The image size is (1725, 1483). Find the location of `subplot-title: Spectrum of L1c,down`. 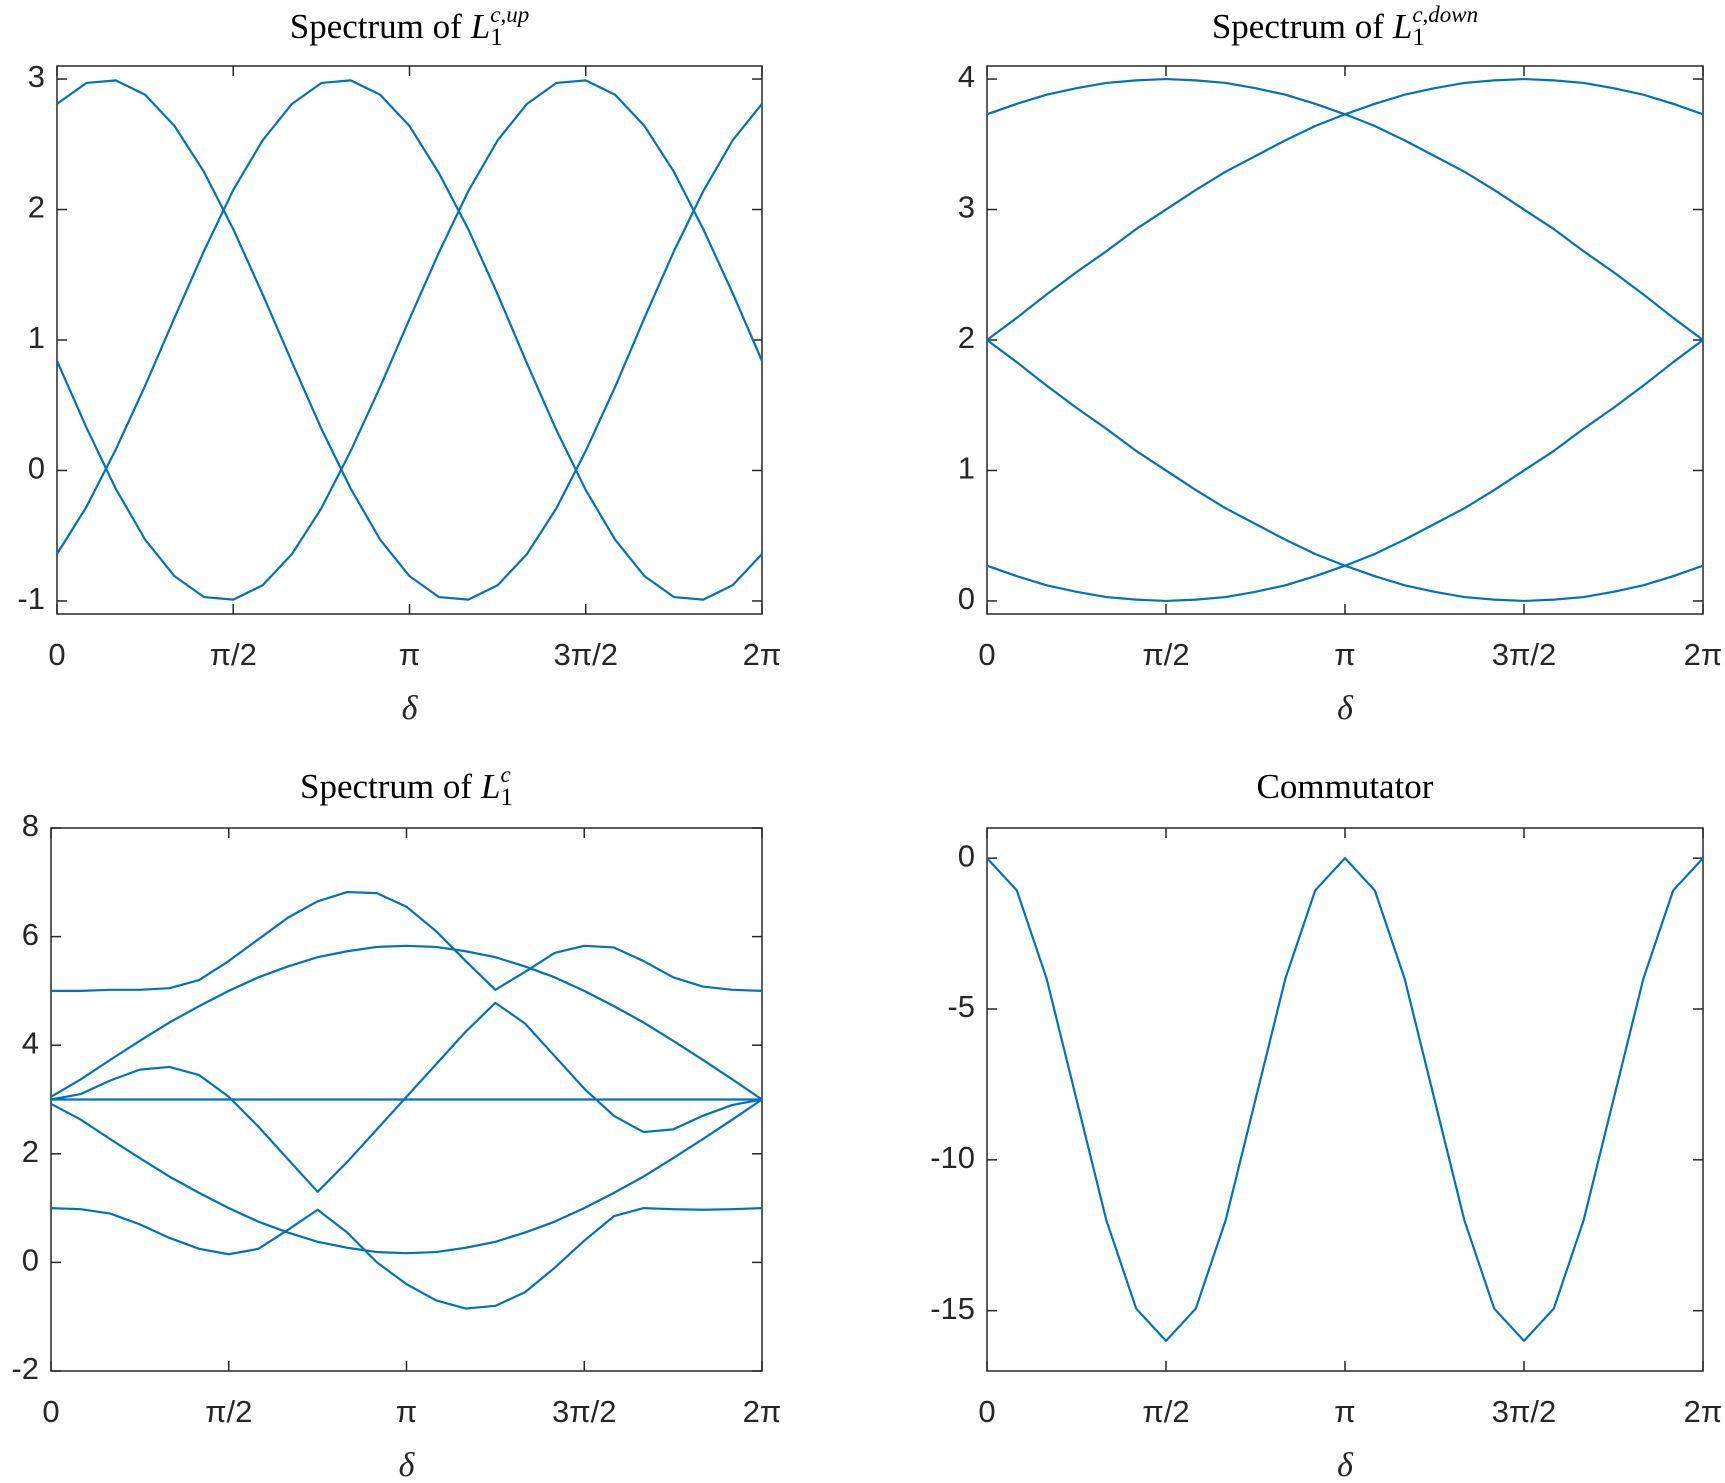

subplot-title: Spectrum of L1c,down is located at coordinates (1345, 26).